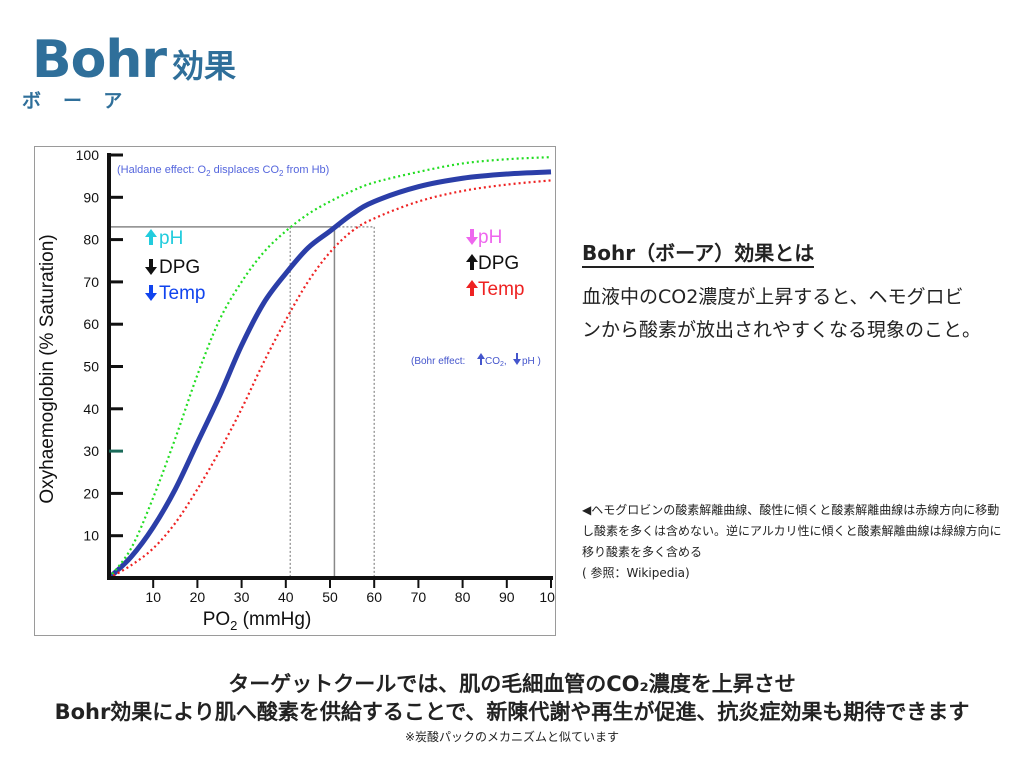 The height and width of the screenshot is (768, 1024). I want to click on bohr-prefix: (Bohr effect:, so click(438, 361).